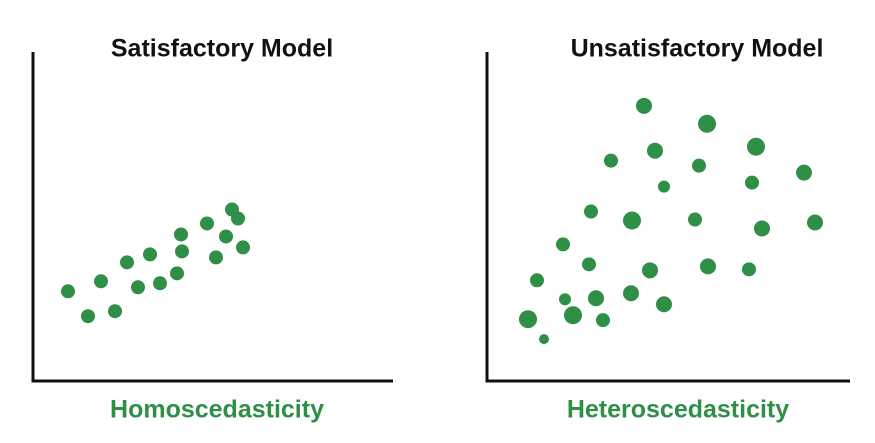 The image size is (875, 443). Describe the element at coordinates (697, 49) in the screenshot. I see `chart-title: Unsatisfactory Model` at that location.